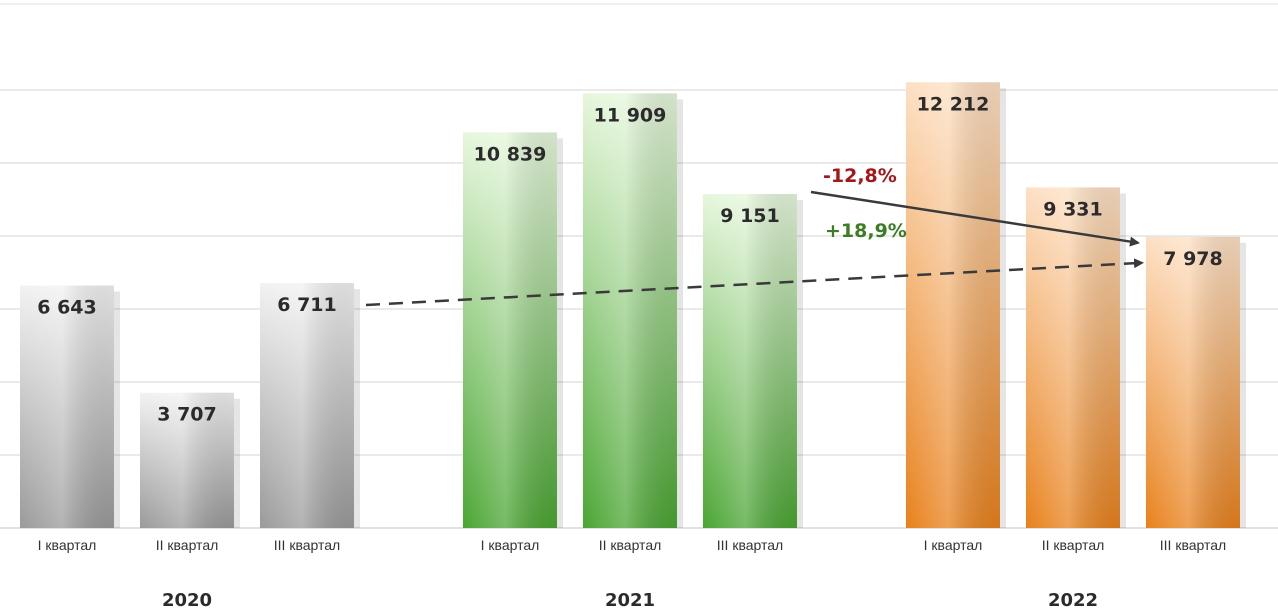 This screenshot has height=614, width=1278. Describe the element at coordinates (1073, 209) in the screenshot. I see `value-label: 9 331` at that location.